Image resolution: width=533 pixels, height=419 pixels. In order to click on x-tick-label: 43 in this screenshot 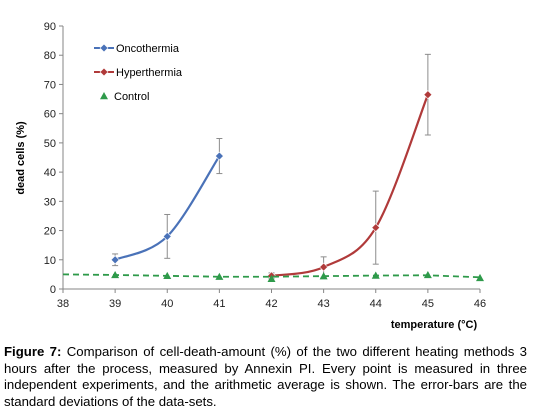, I will do `click(324, 304)`.